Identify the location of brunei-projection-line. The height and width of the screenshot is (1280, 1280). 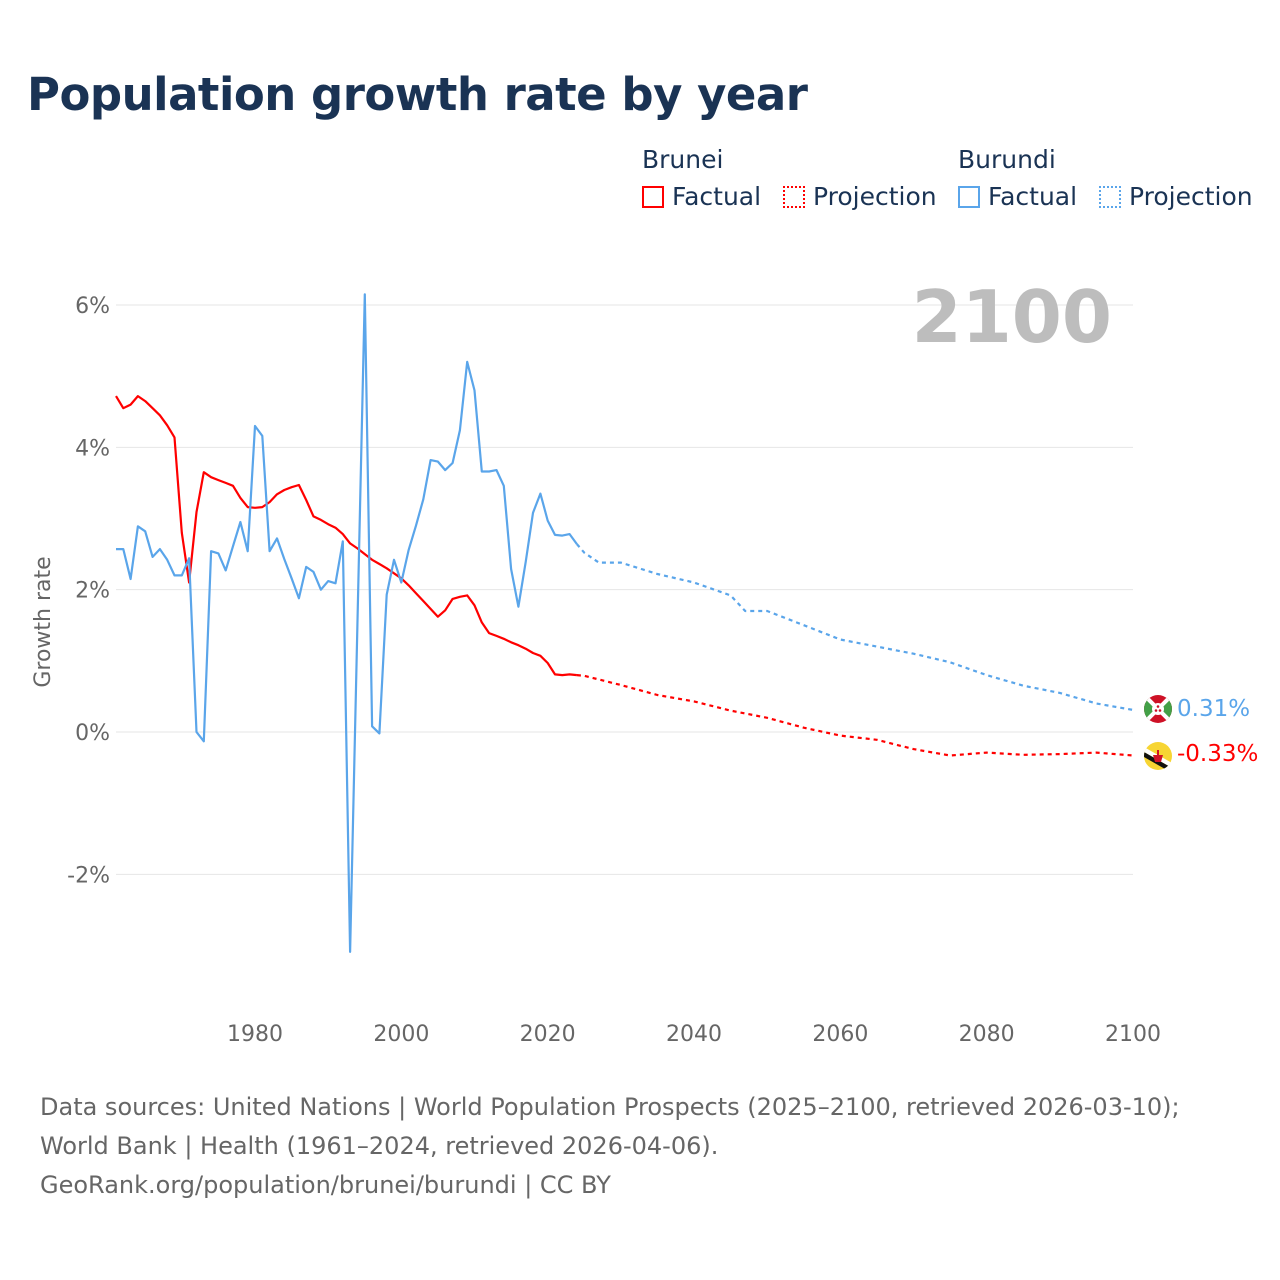
(855, 715).